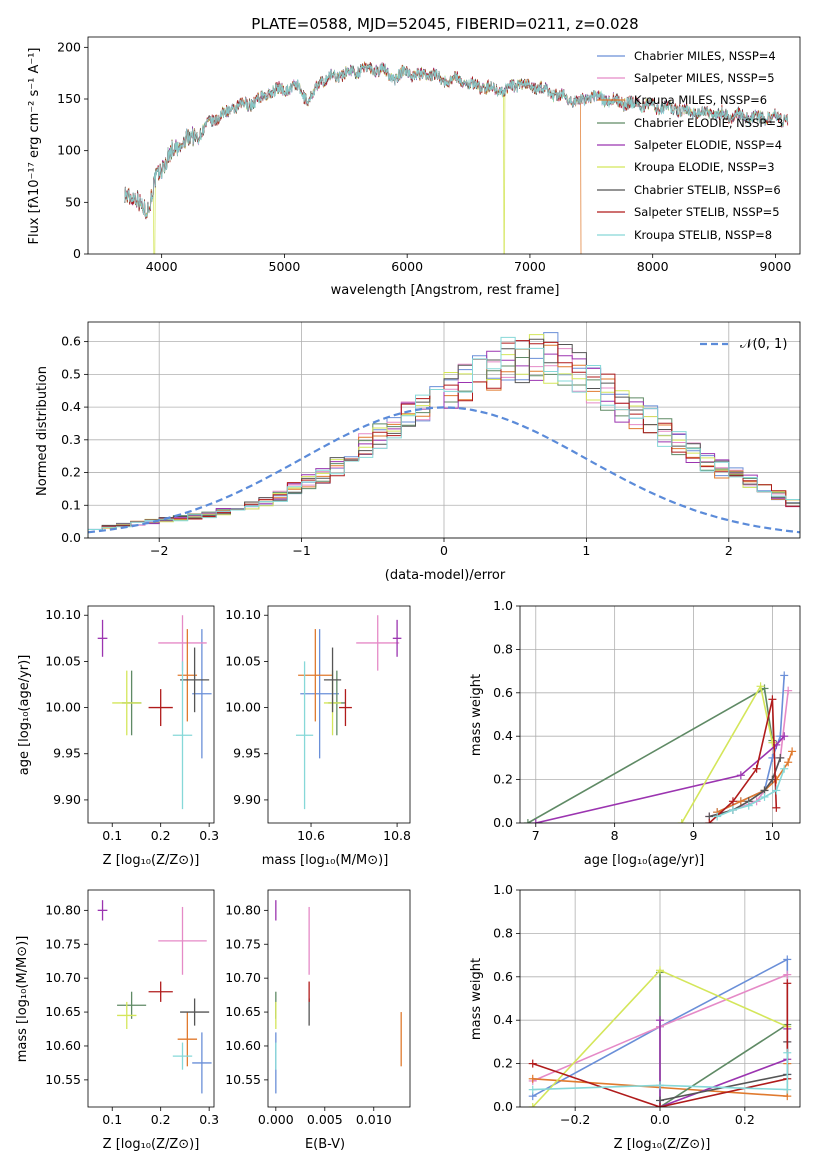 This screenshot has height=1170, width=819. What do you see at coordinates (704, 167) in the screenshot?
I see `legend-label-6: Kroupa ELODIE, NSSP=3` at bounding box center [704, 167].